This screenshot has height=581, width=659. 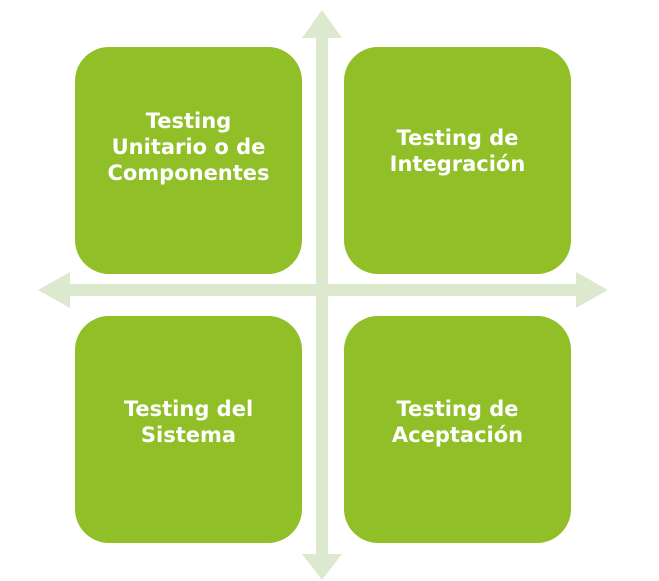 I want to click on quadrant-label: Testing del Sistema, so click(x=188, y=421).